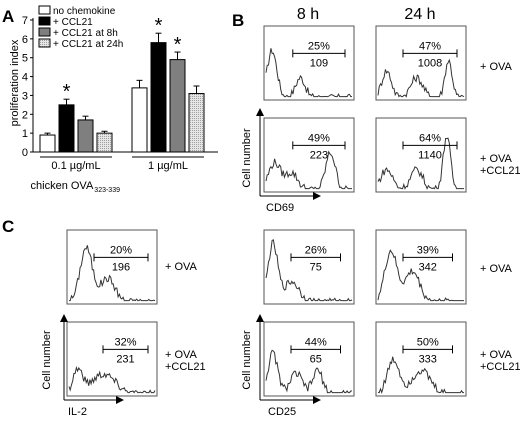 The width and height of the screenshot is (520, 423). Describe the element at coordinates (419, 14) in the screenshot. I see `time-label-24h: 24 h` at that location.